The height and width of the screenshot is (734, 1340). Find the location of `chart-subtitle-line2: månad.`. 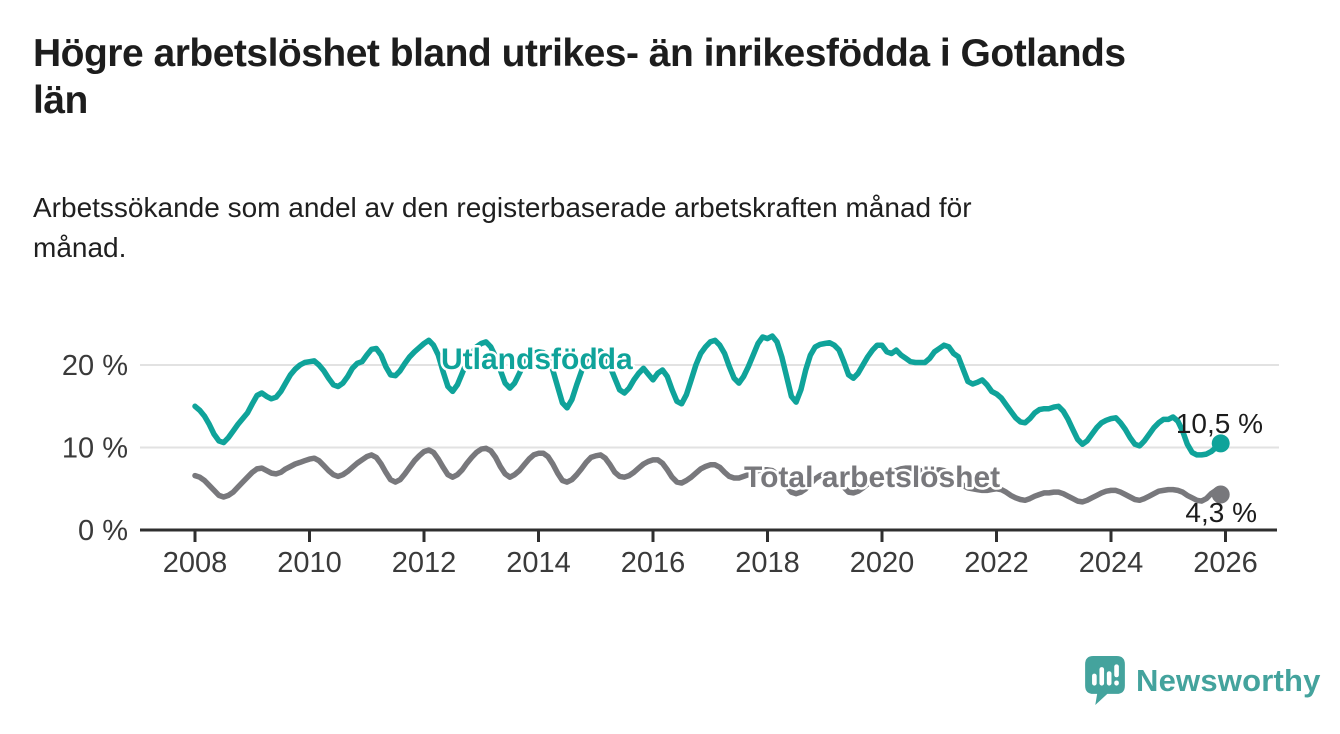

chart-subtitle-line2: månad. is located at coordinates (80, 247).